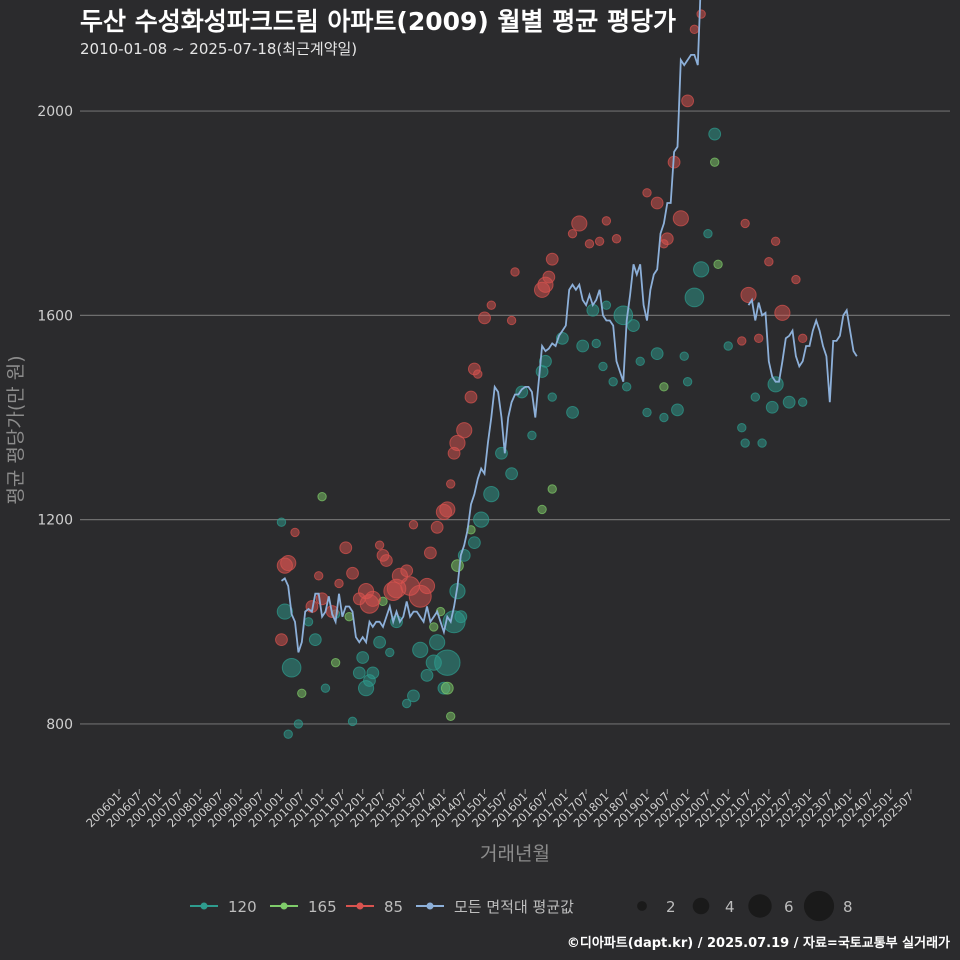  I want to click on legend-label: 165, so click(322, 907).